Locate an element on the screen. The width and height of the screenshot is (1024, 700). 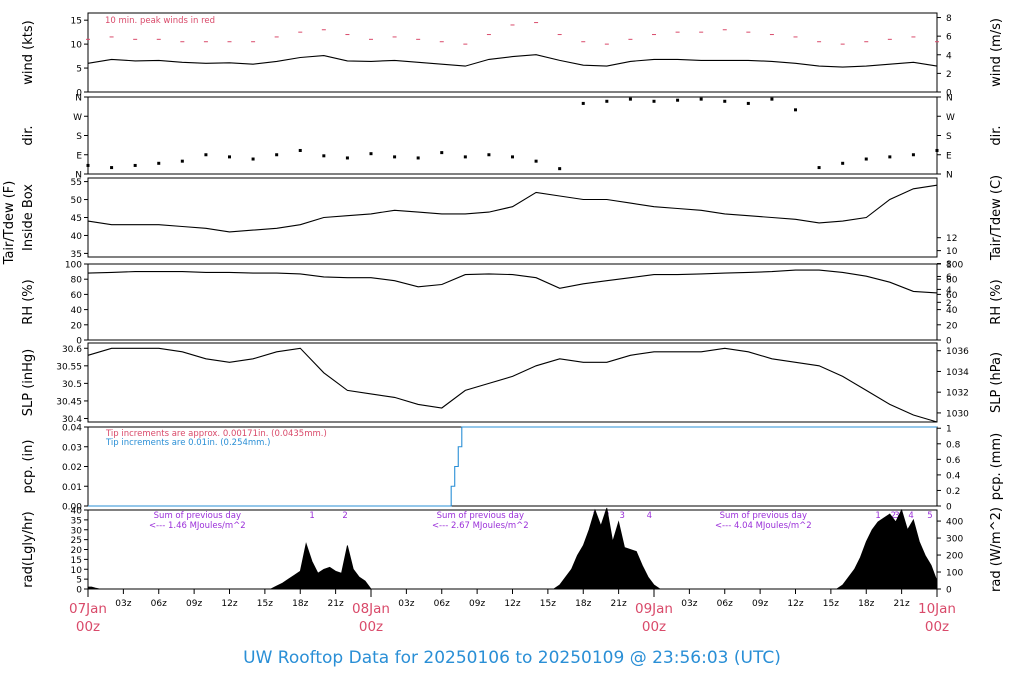
pcp-right-tick-label: 0.4 is located at coordinates (953, 476).